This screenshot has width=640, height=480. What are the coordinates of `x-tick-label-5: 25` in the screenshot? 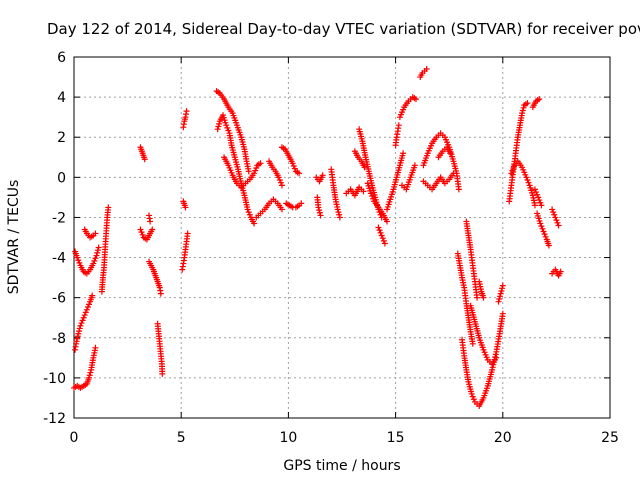 It's located at (610, 438).